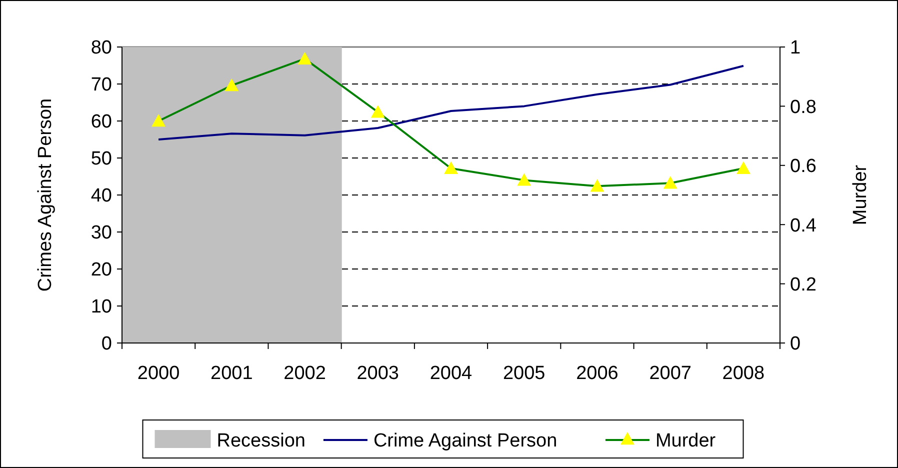 The width and height of the screenshot is (898, 468). Describe the element at coordinates (795, 48) in the screenshot. I see `y2-tick-label: 1` at that location.